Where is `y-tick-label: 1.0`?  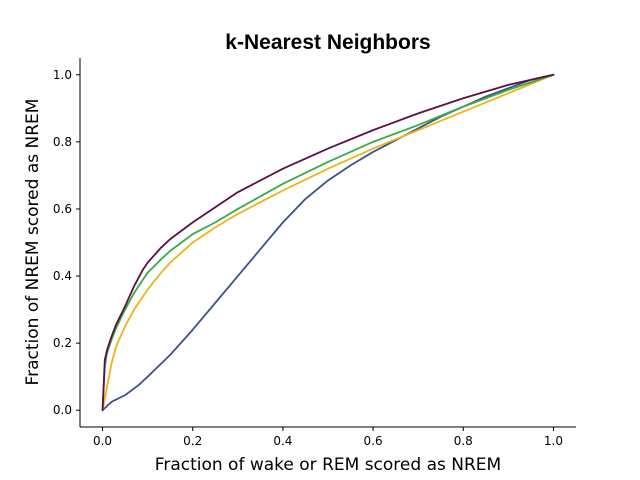 y-tick-label: 1.0 is located at coordinates (62, 75).